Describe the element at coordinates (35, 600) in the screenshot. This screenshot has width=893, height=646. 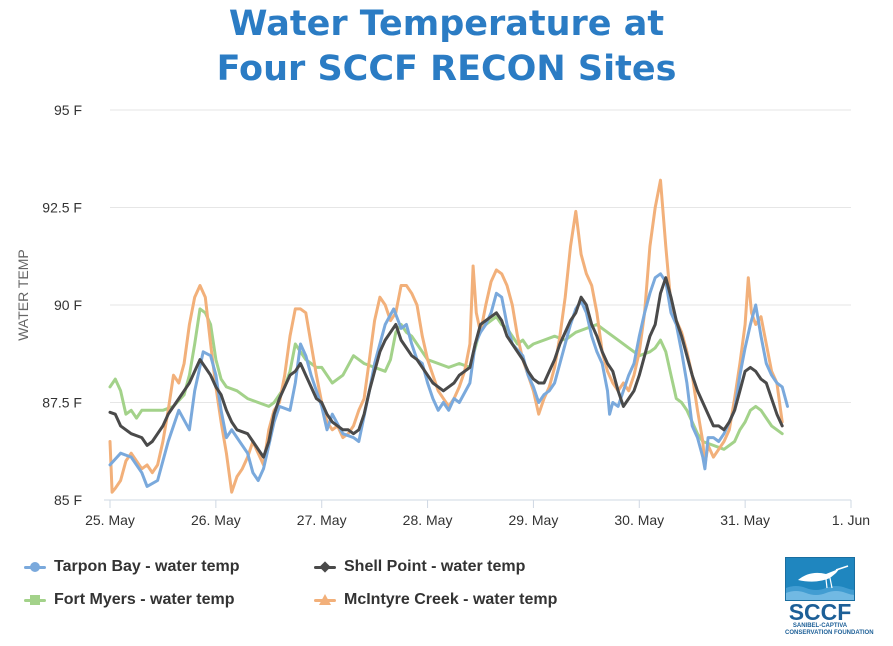
I see `legend-symbol-fort-myers` at that location.